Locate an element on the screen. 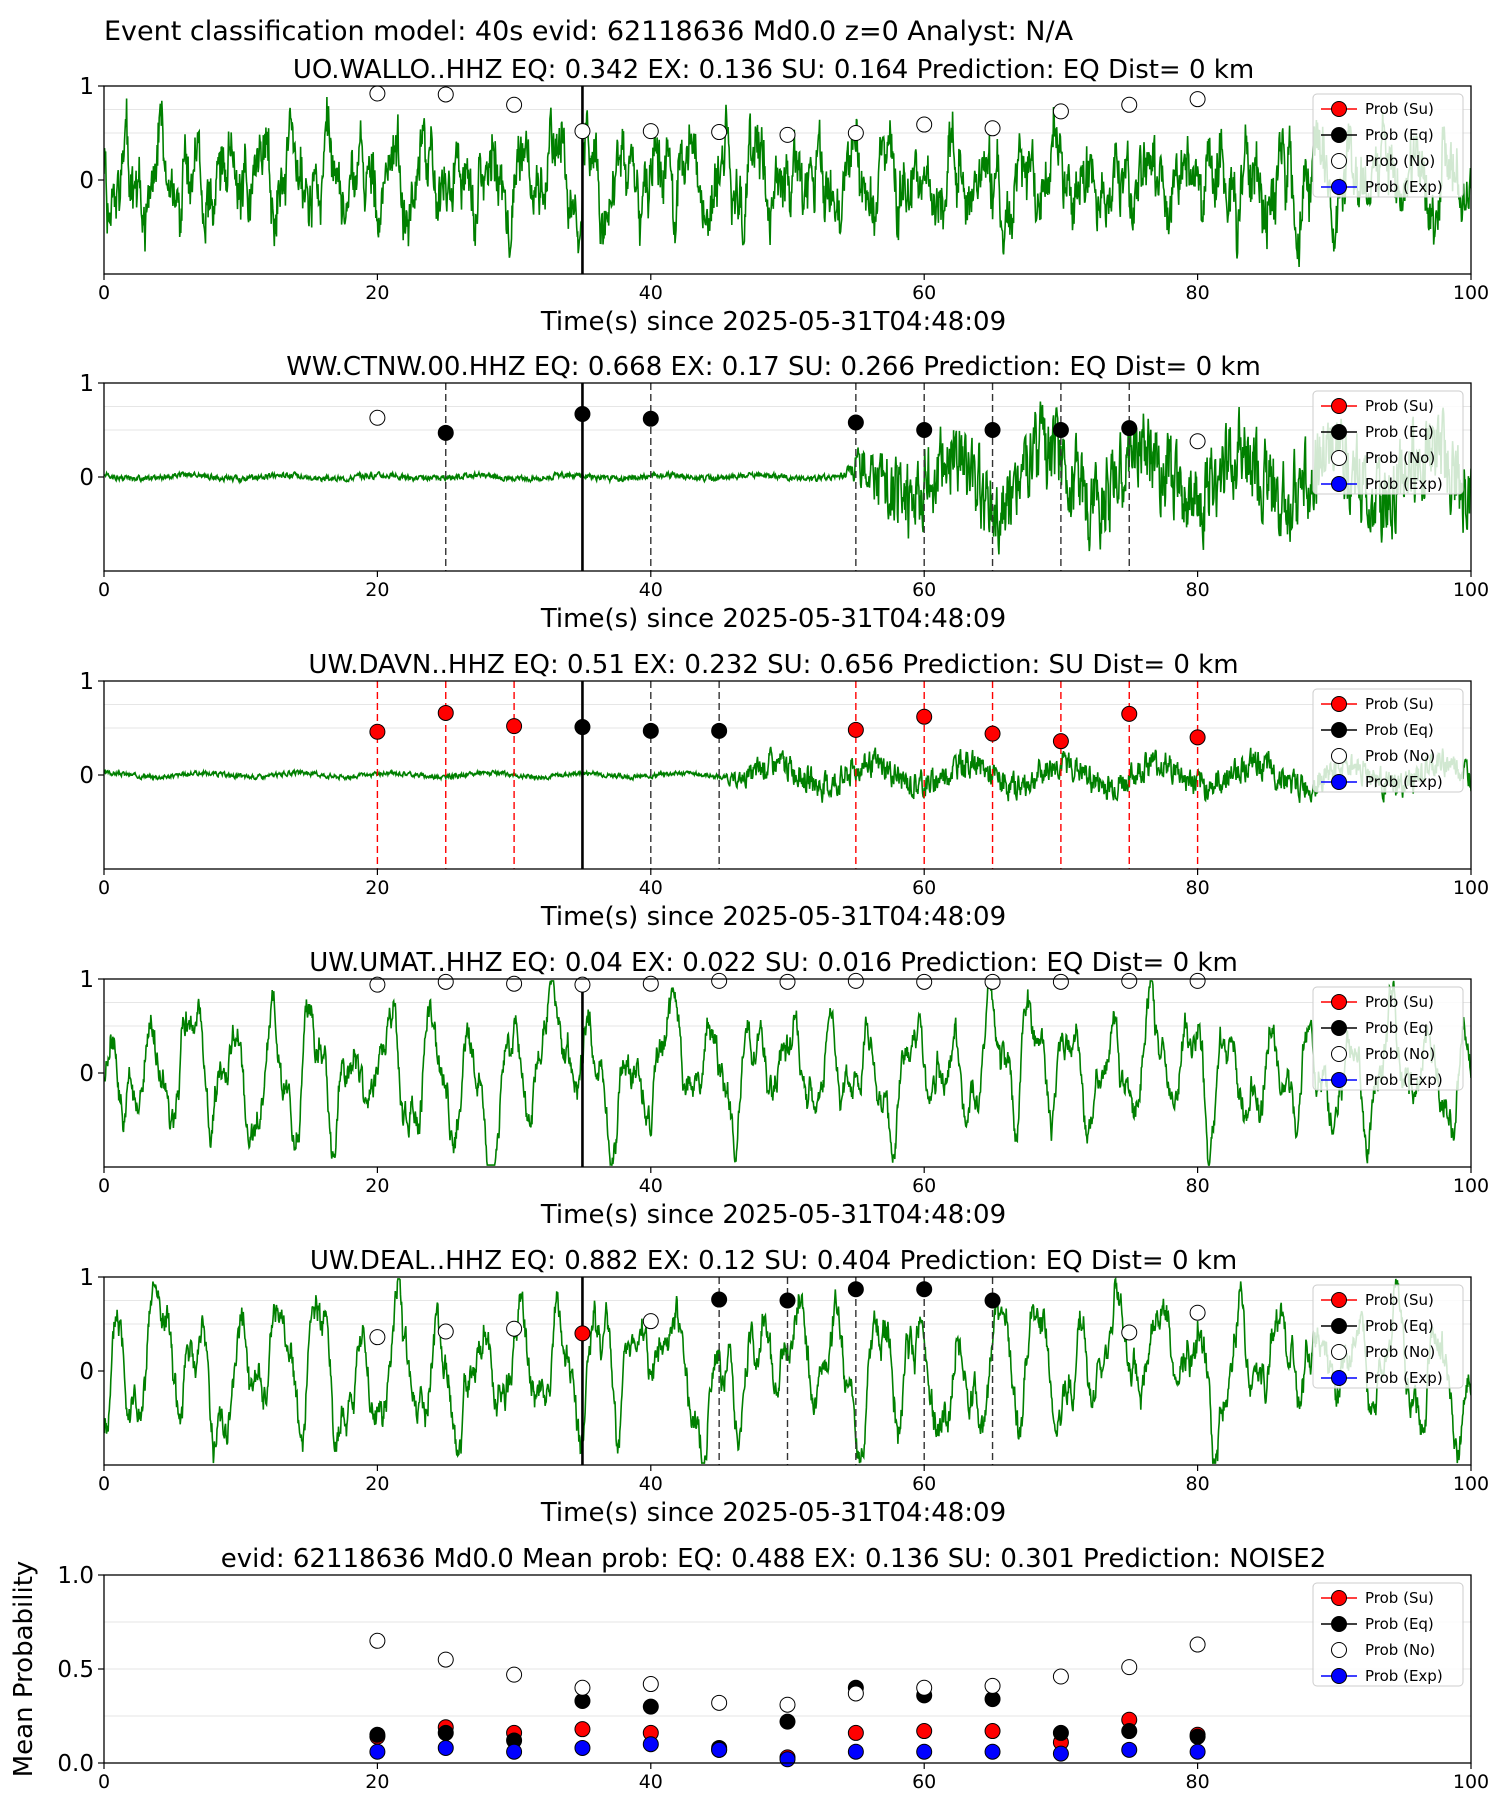 The image size is (1500, 1800). legend-box is located at coordinates (1388, 740).